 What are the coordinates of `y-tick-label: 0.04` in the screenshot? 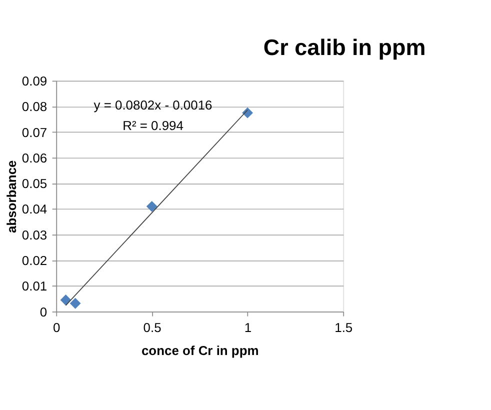 It's located at (35, 209).